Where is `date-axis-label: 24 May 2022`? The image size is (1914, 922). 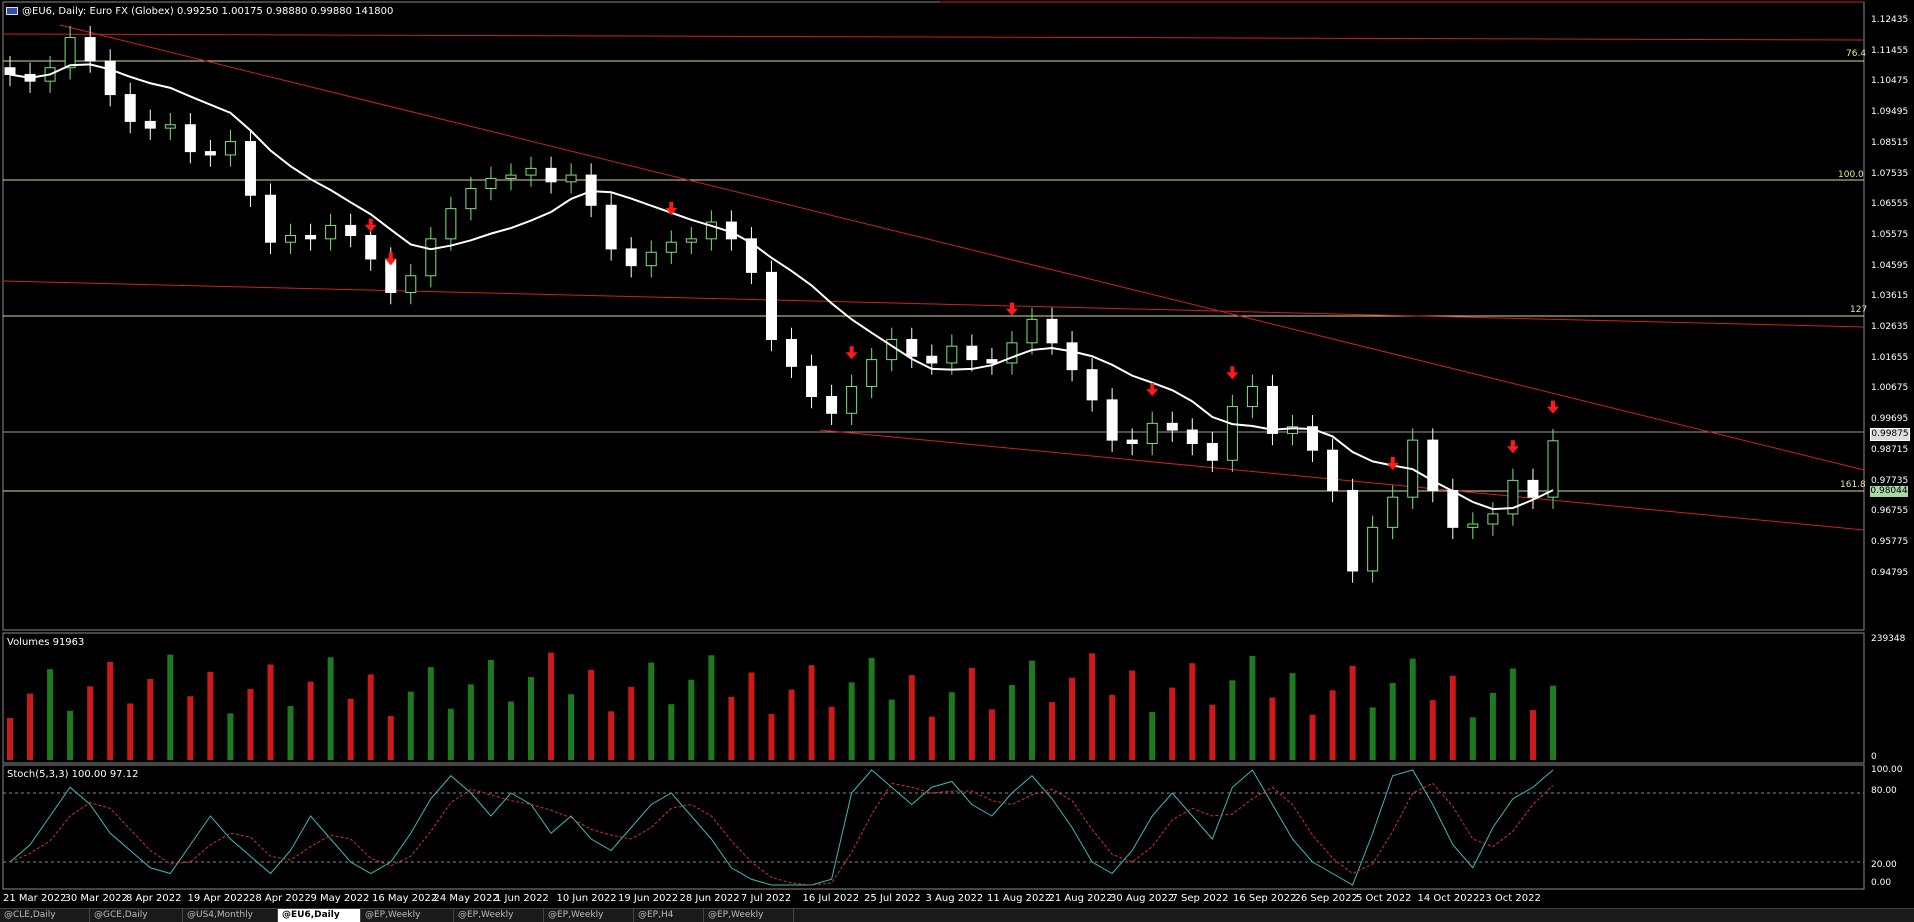 date-axis-label: 24 May 2022 is located at coordinates (466, 898).